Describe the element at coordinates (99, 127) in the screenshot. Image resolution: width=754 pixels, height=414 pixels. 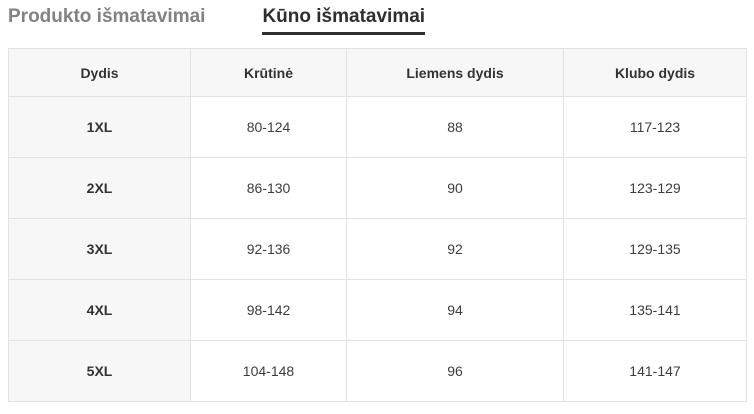
I see `size-label: 1XL` at that location.